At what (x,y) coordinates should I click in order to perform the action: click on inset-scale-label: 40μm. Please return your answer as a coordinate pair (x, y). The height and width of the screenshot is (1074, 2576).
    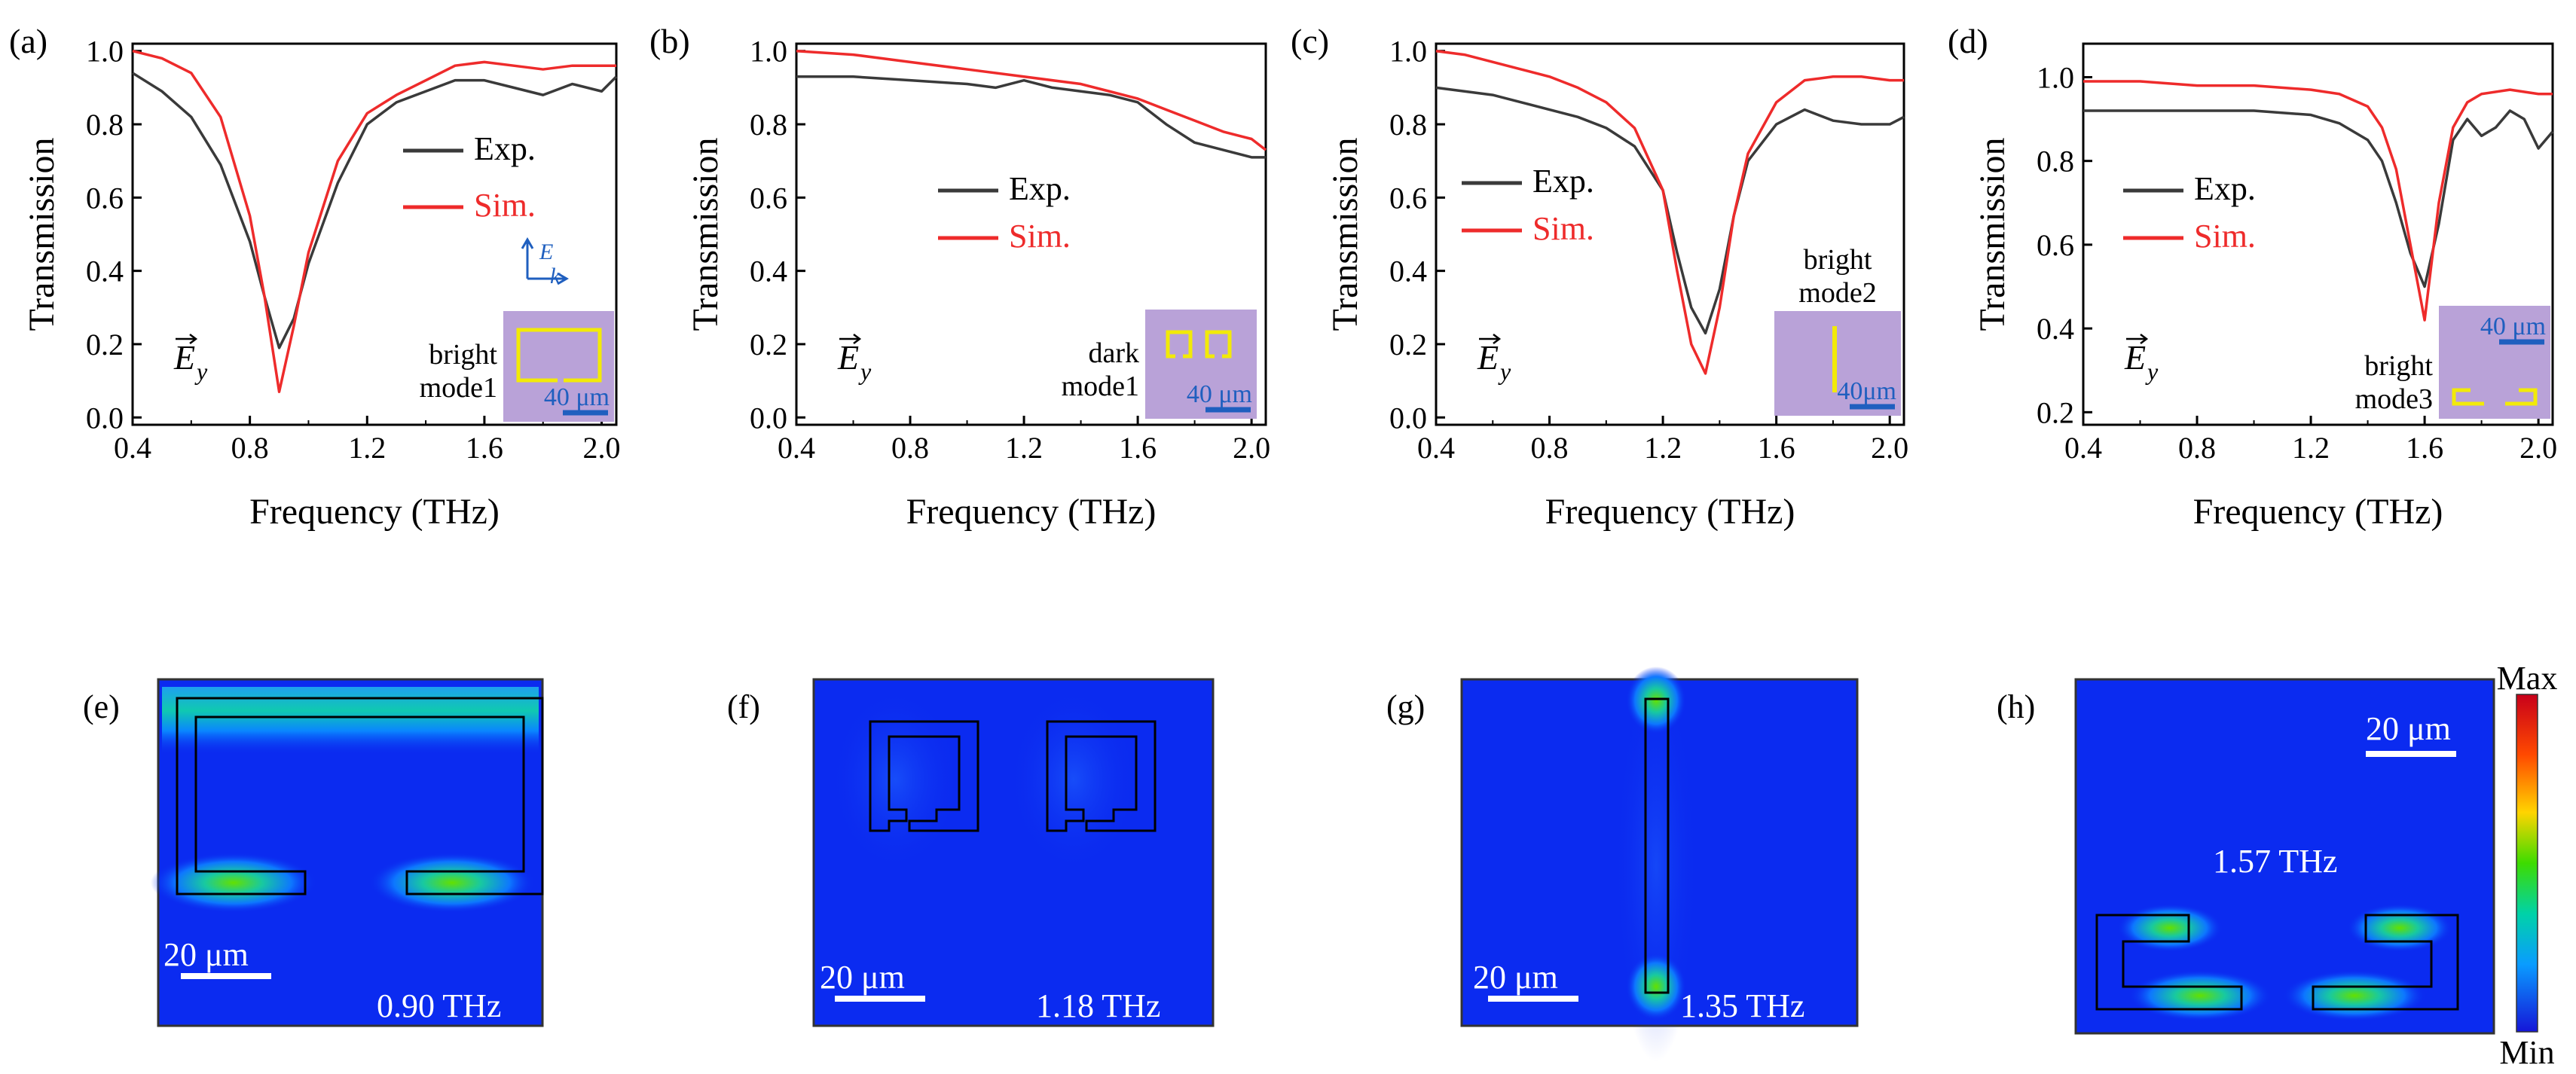
    Looking at the image, I should click on (1867, 391).